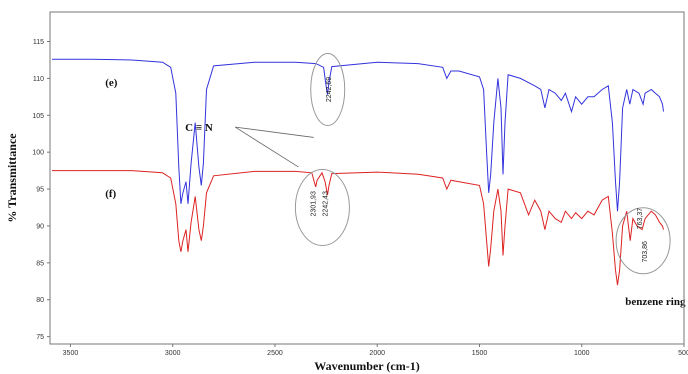 The height and width of the screenshot is (374, 688). Describe the element at coordinates (199, 128) in the screenshot. I see `bond-annotation: C ≡ N` at that location.